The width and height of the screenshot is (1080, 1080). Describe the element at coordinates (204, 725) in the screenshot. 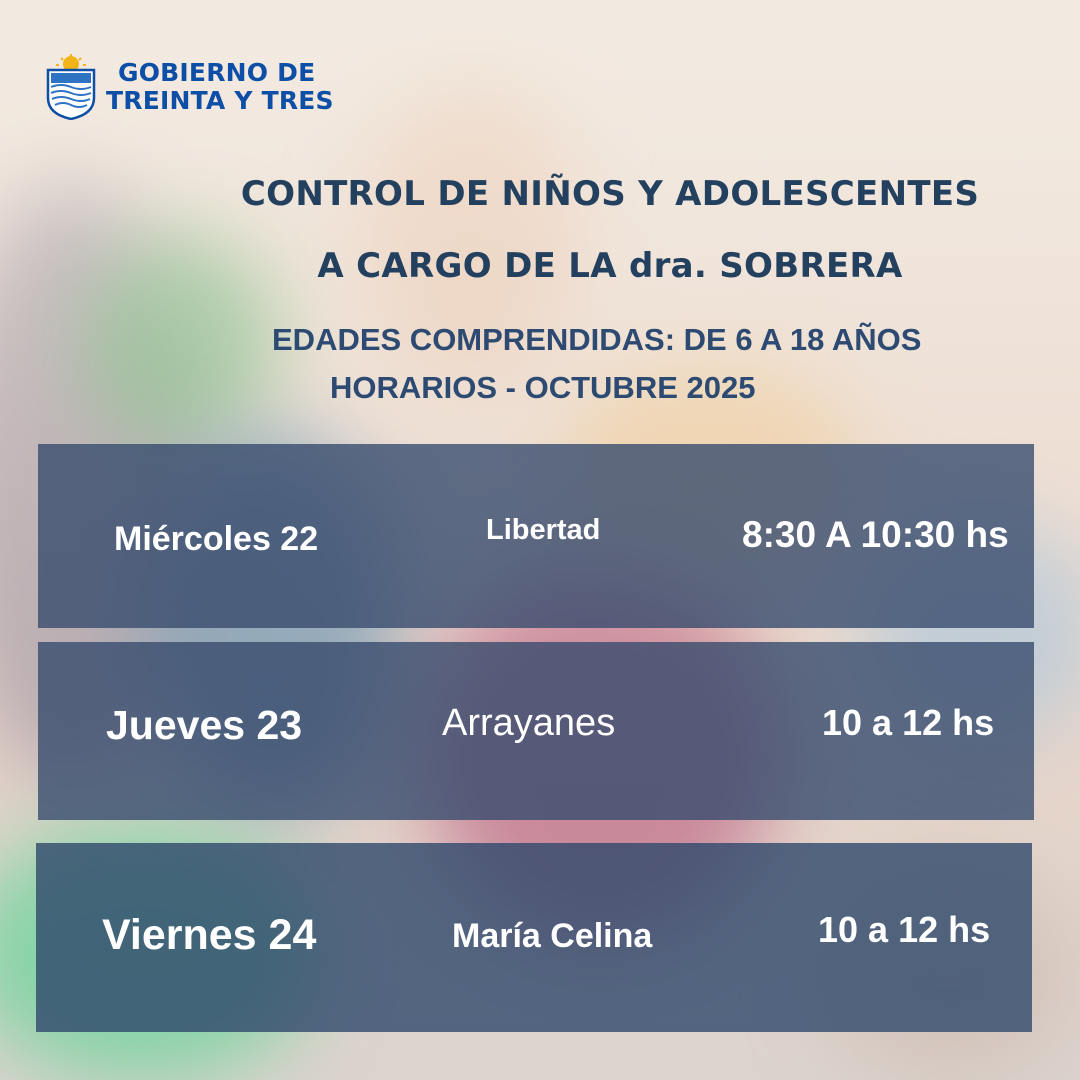

I see `row-day: Jueves 23` at that location.